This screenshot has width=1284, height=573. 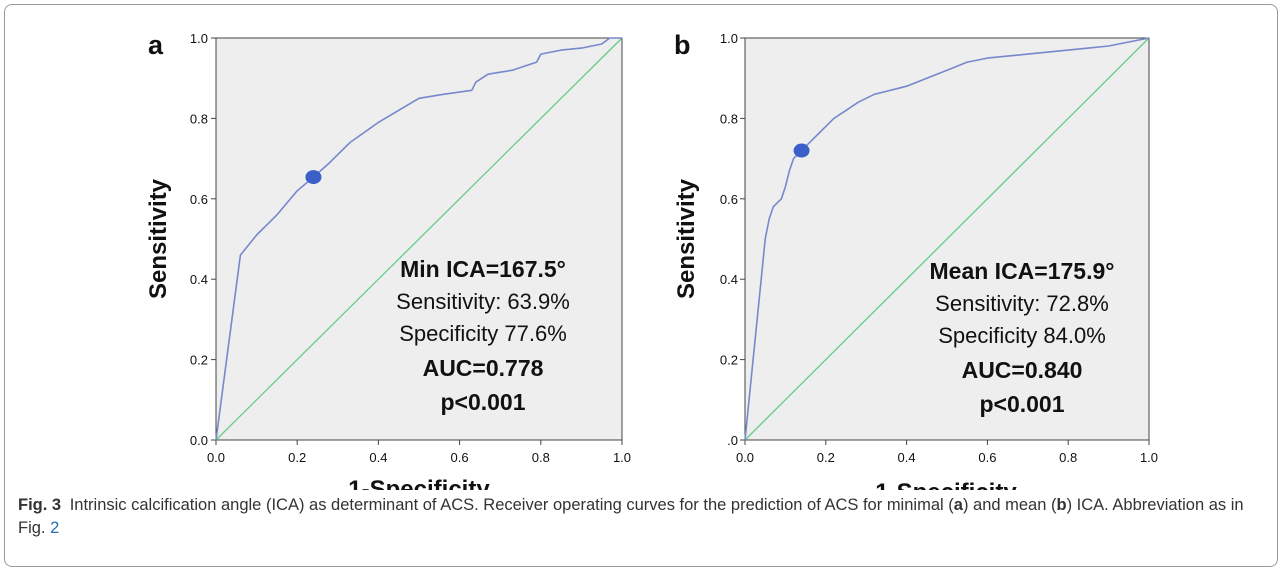 What do you see at coordinates (682, 45) in the screenshot?
I see `panel-b-label: b` at bounding box center [682, 45].